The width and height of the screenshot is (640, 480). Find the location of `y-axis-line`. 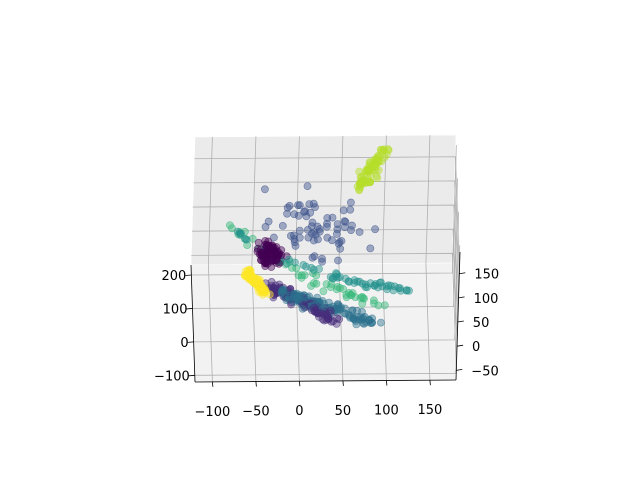

y-axis-line is located at coordinates (193, 323).